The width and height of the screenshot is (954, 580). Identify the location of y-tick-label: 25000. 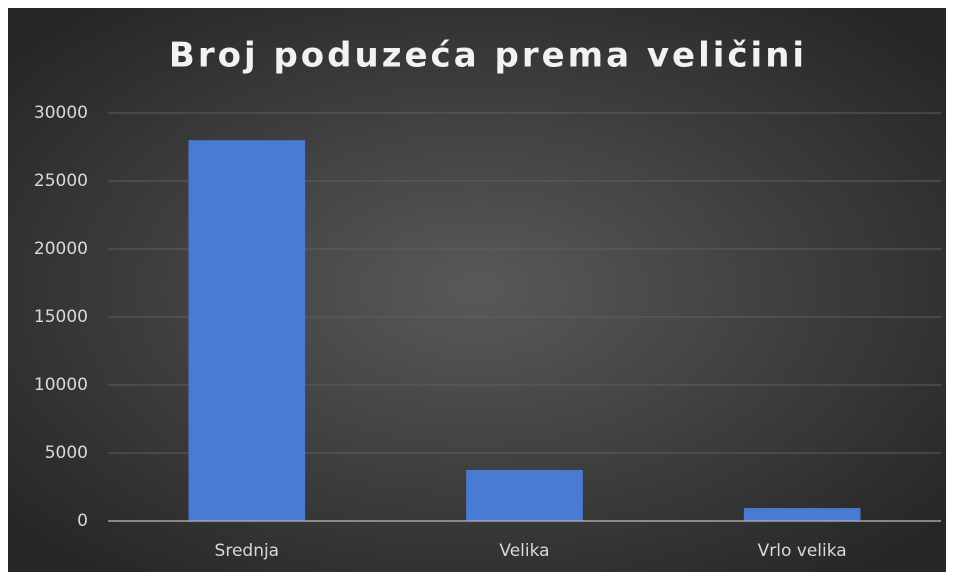
(61, 181).